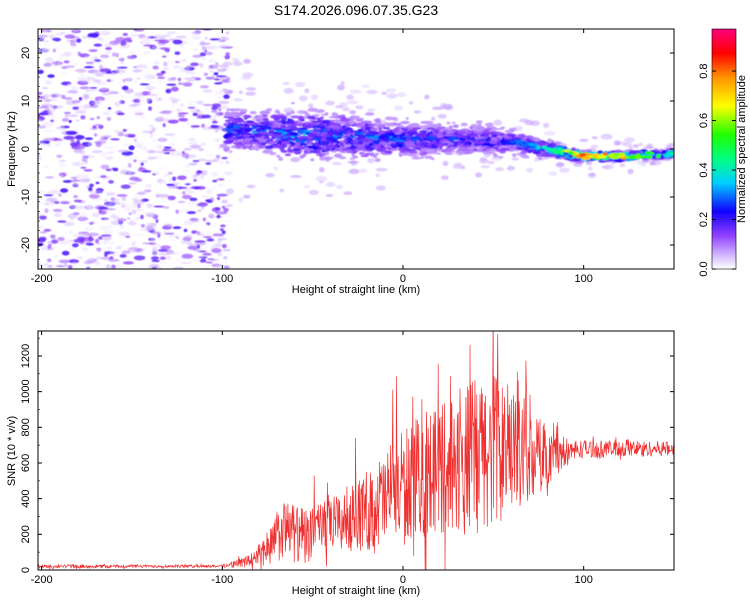 The image size is (750, 605). Describe the element at coordinates (704, 169) in the screenshot. I see `colorbar-tick-label: 0.4` at that location.